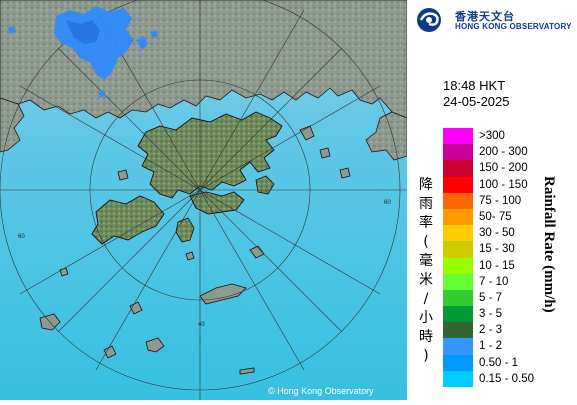 This screenshot has height=405, width=577. Describe the element at coordinates (128, 220) in the screenshot. I see `lantau-island` at that location.